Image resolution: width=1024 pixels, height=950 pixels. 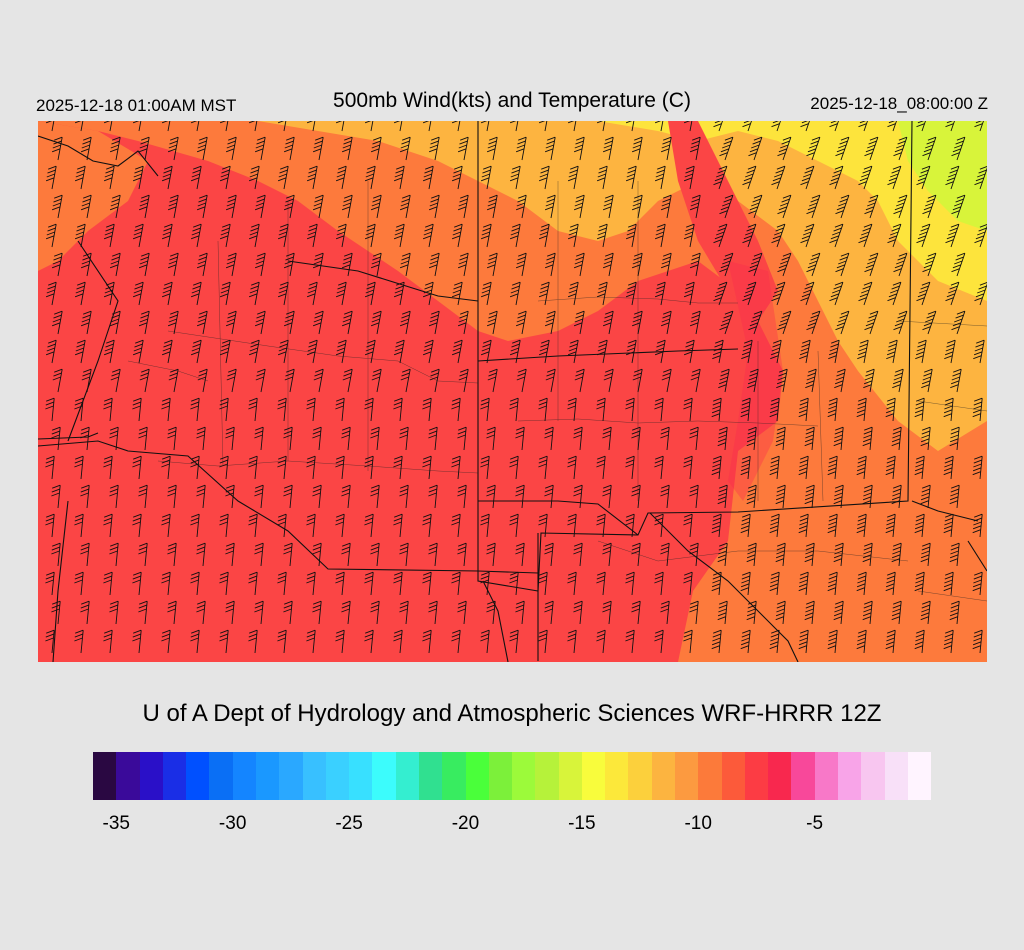 I want to click on chart-title: 500mb Wind(kts) and Temperature (C), so click(x=512, y=100).